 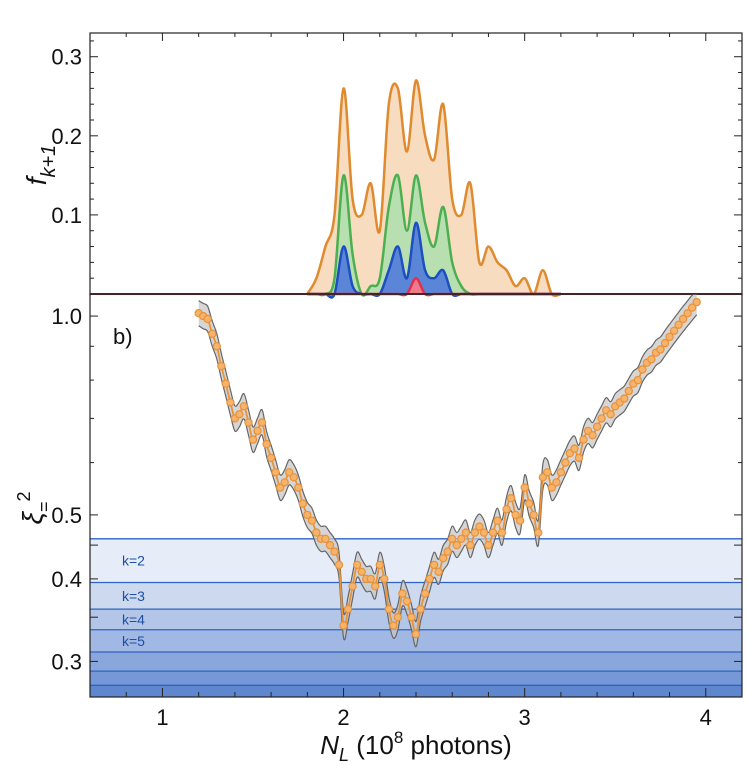 I want to click on x-tick-label: 2, so click(x=343, y=717).